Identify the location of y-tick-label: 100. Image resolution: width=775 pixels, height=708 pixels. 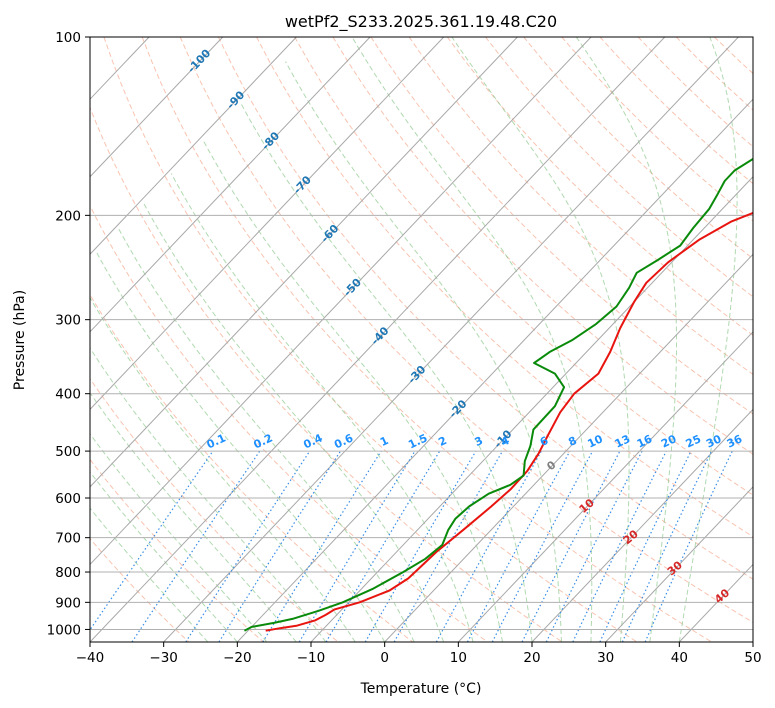
(68, 38).